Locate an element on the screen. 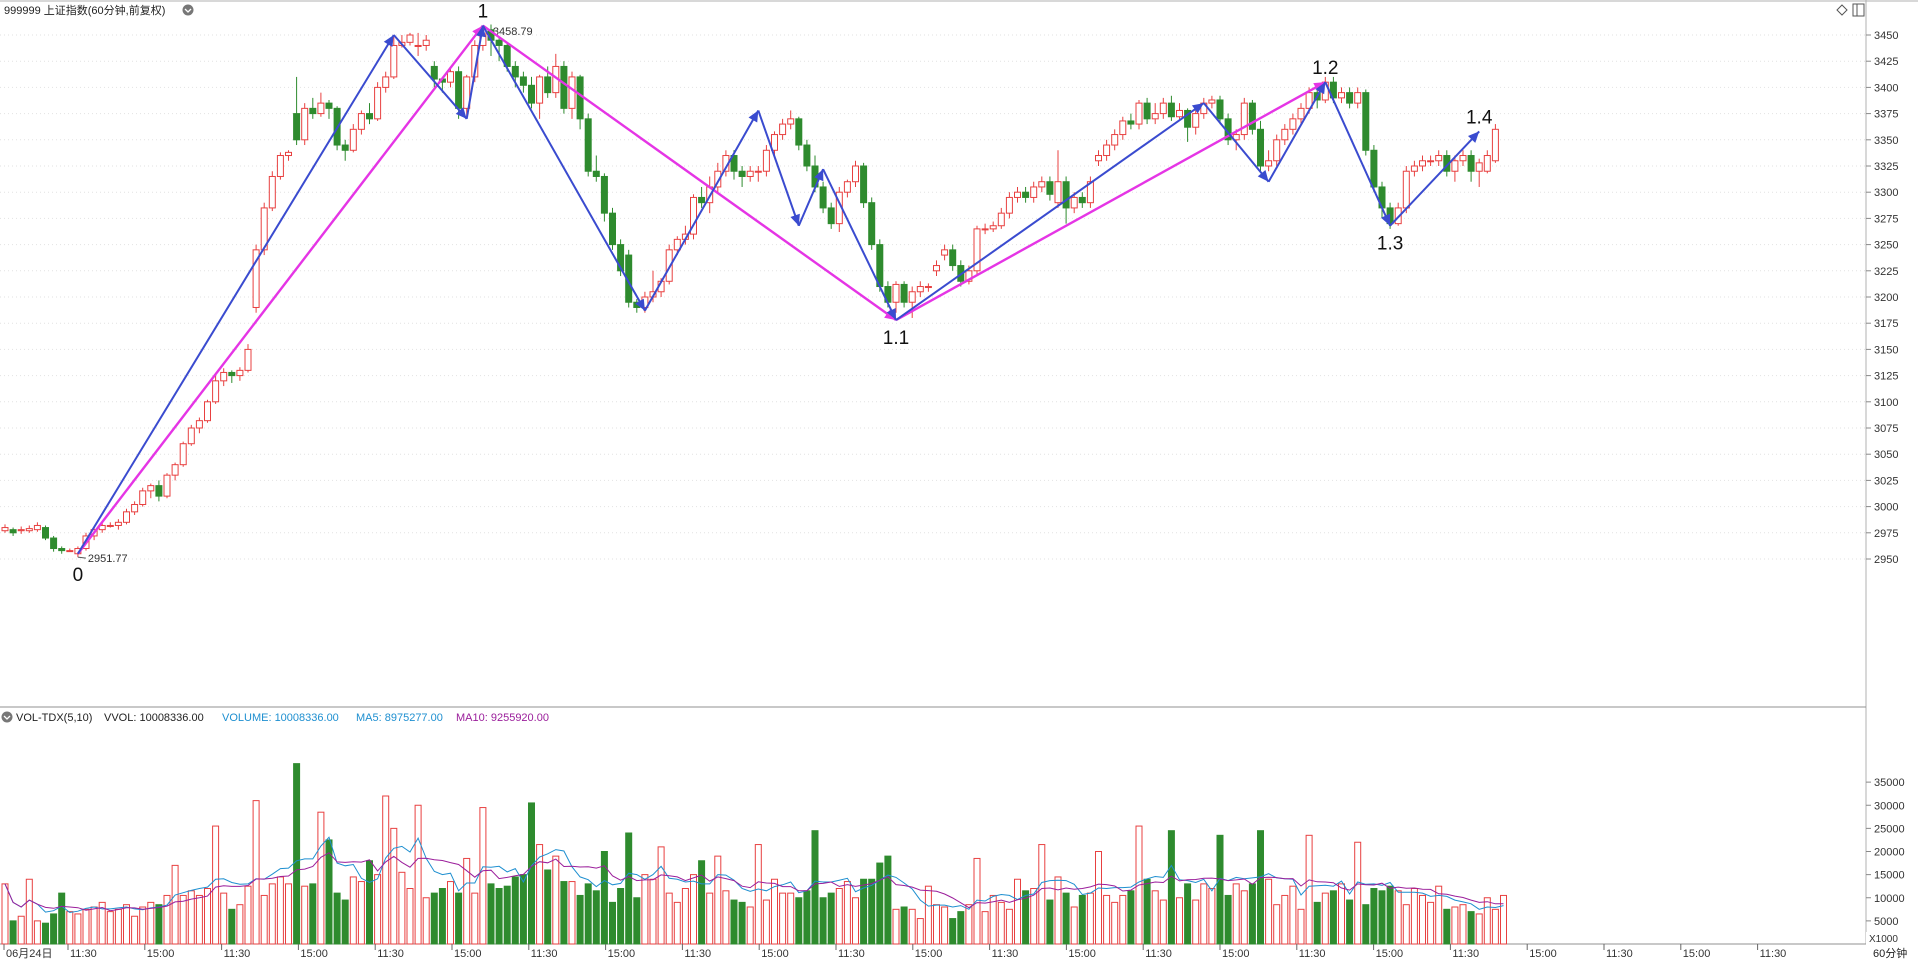 The width and height of the screenshot is (1920, 960). volume-tick-label: 30000 is located at coordinates (1889, 806).